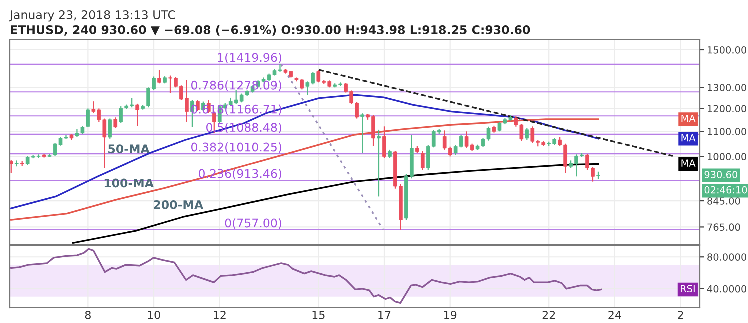 The image size is (748, 323). Describe the element at coordinates (615, 315) in the screenshot. I see `x-tick-label: 24` at that location.